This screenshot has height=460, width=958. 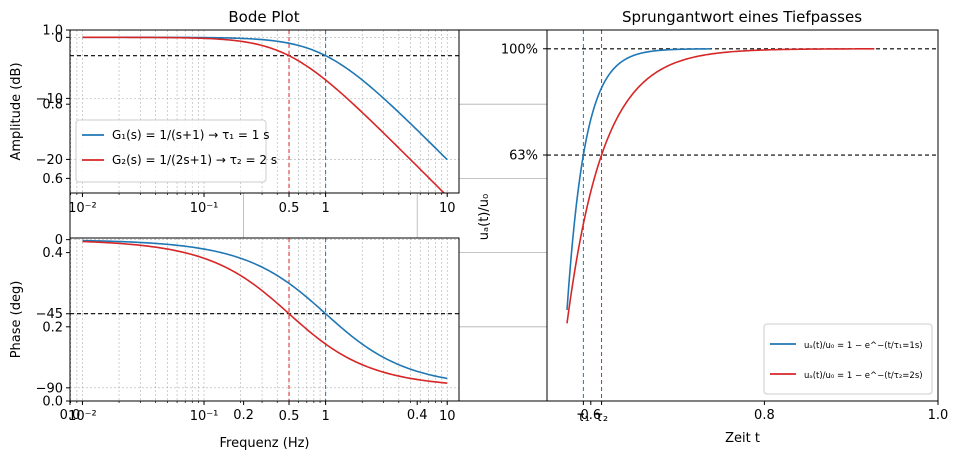 What do you see at coordinates (264, 443) in the screenshot?
I see `x-axis-label: Frequenz (Hz)` at bounding box center [264, 443].